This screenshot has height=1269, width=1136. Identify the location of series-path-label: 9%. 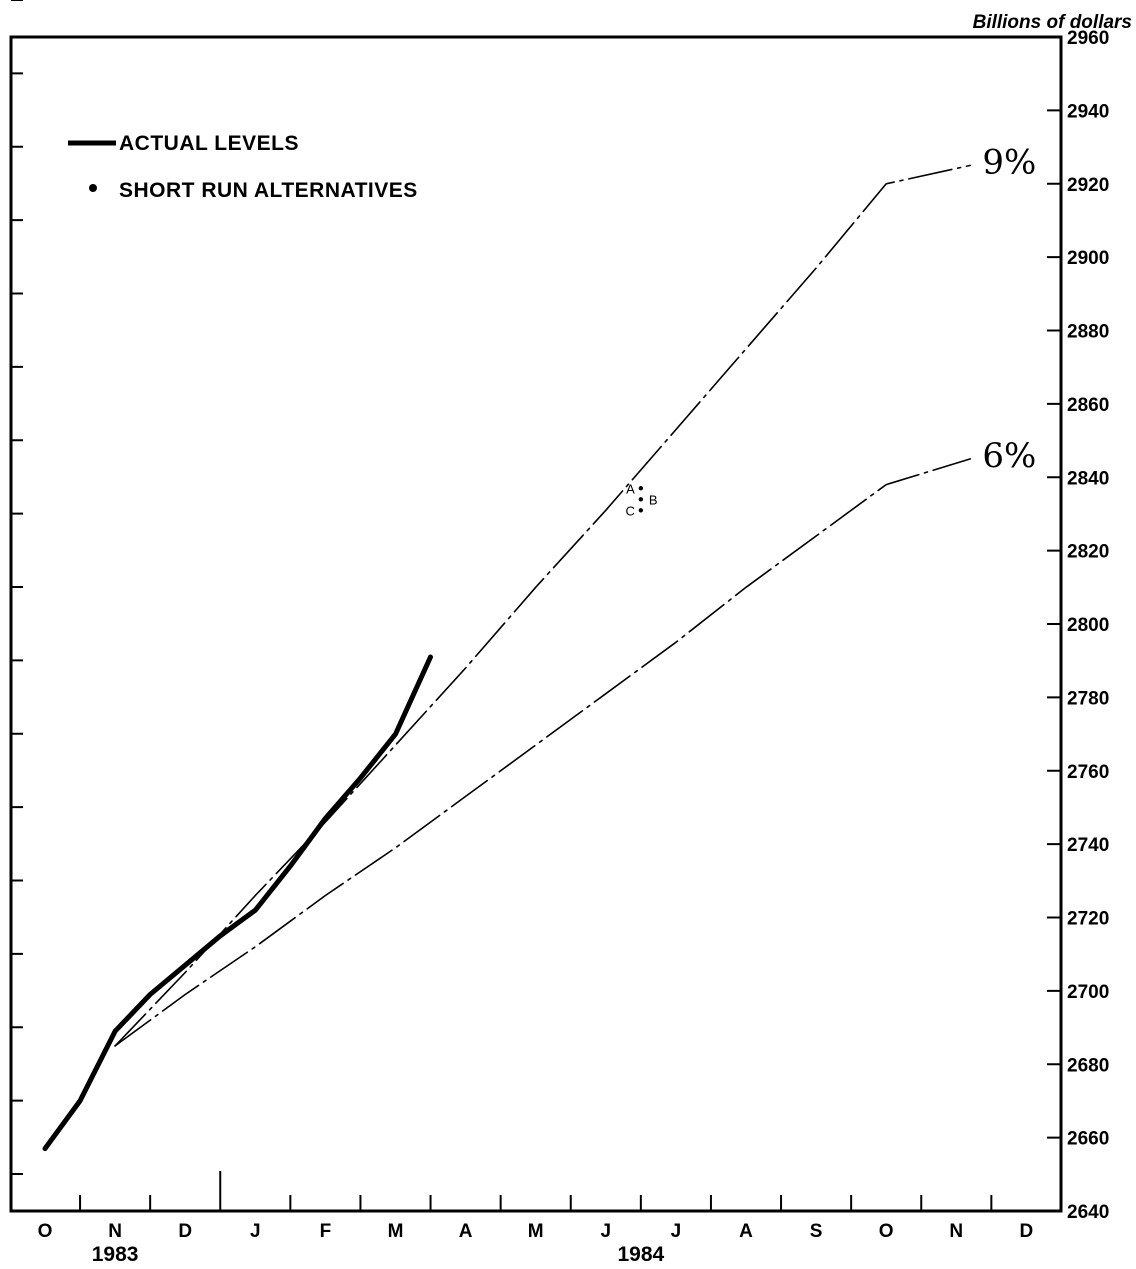
(1009, 162).